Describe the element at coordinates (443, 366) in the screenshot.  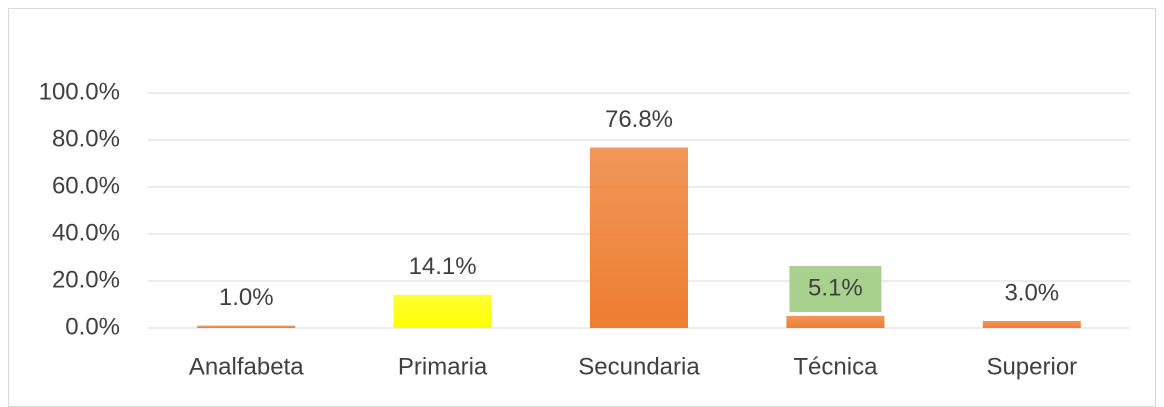
I see `x-tick-label: Primaria` at that location.